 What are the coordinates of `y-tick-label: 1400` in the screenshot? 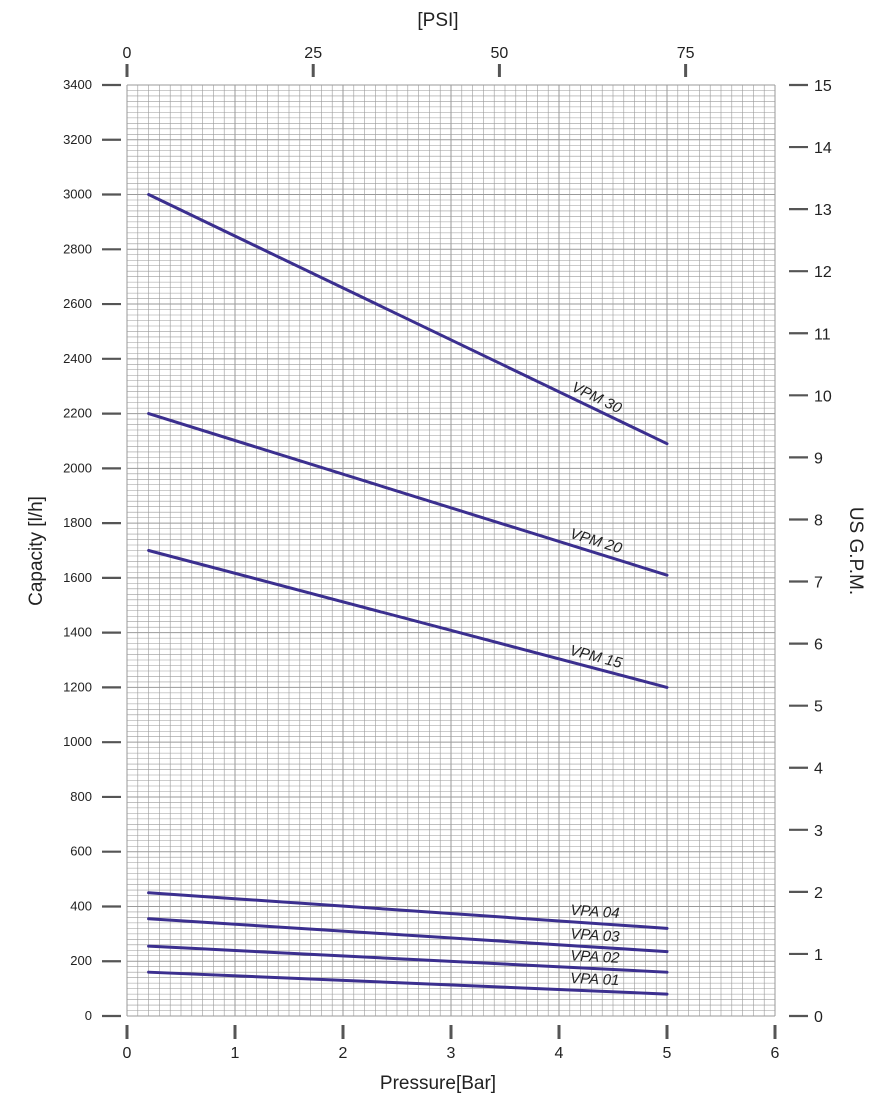 It's located at (77, 632).